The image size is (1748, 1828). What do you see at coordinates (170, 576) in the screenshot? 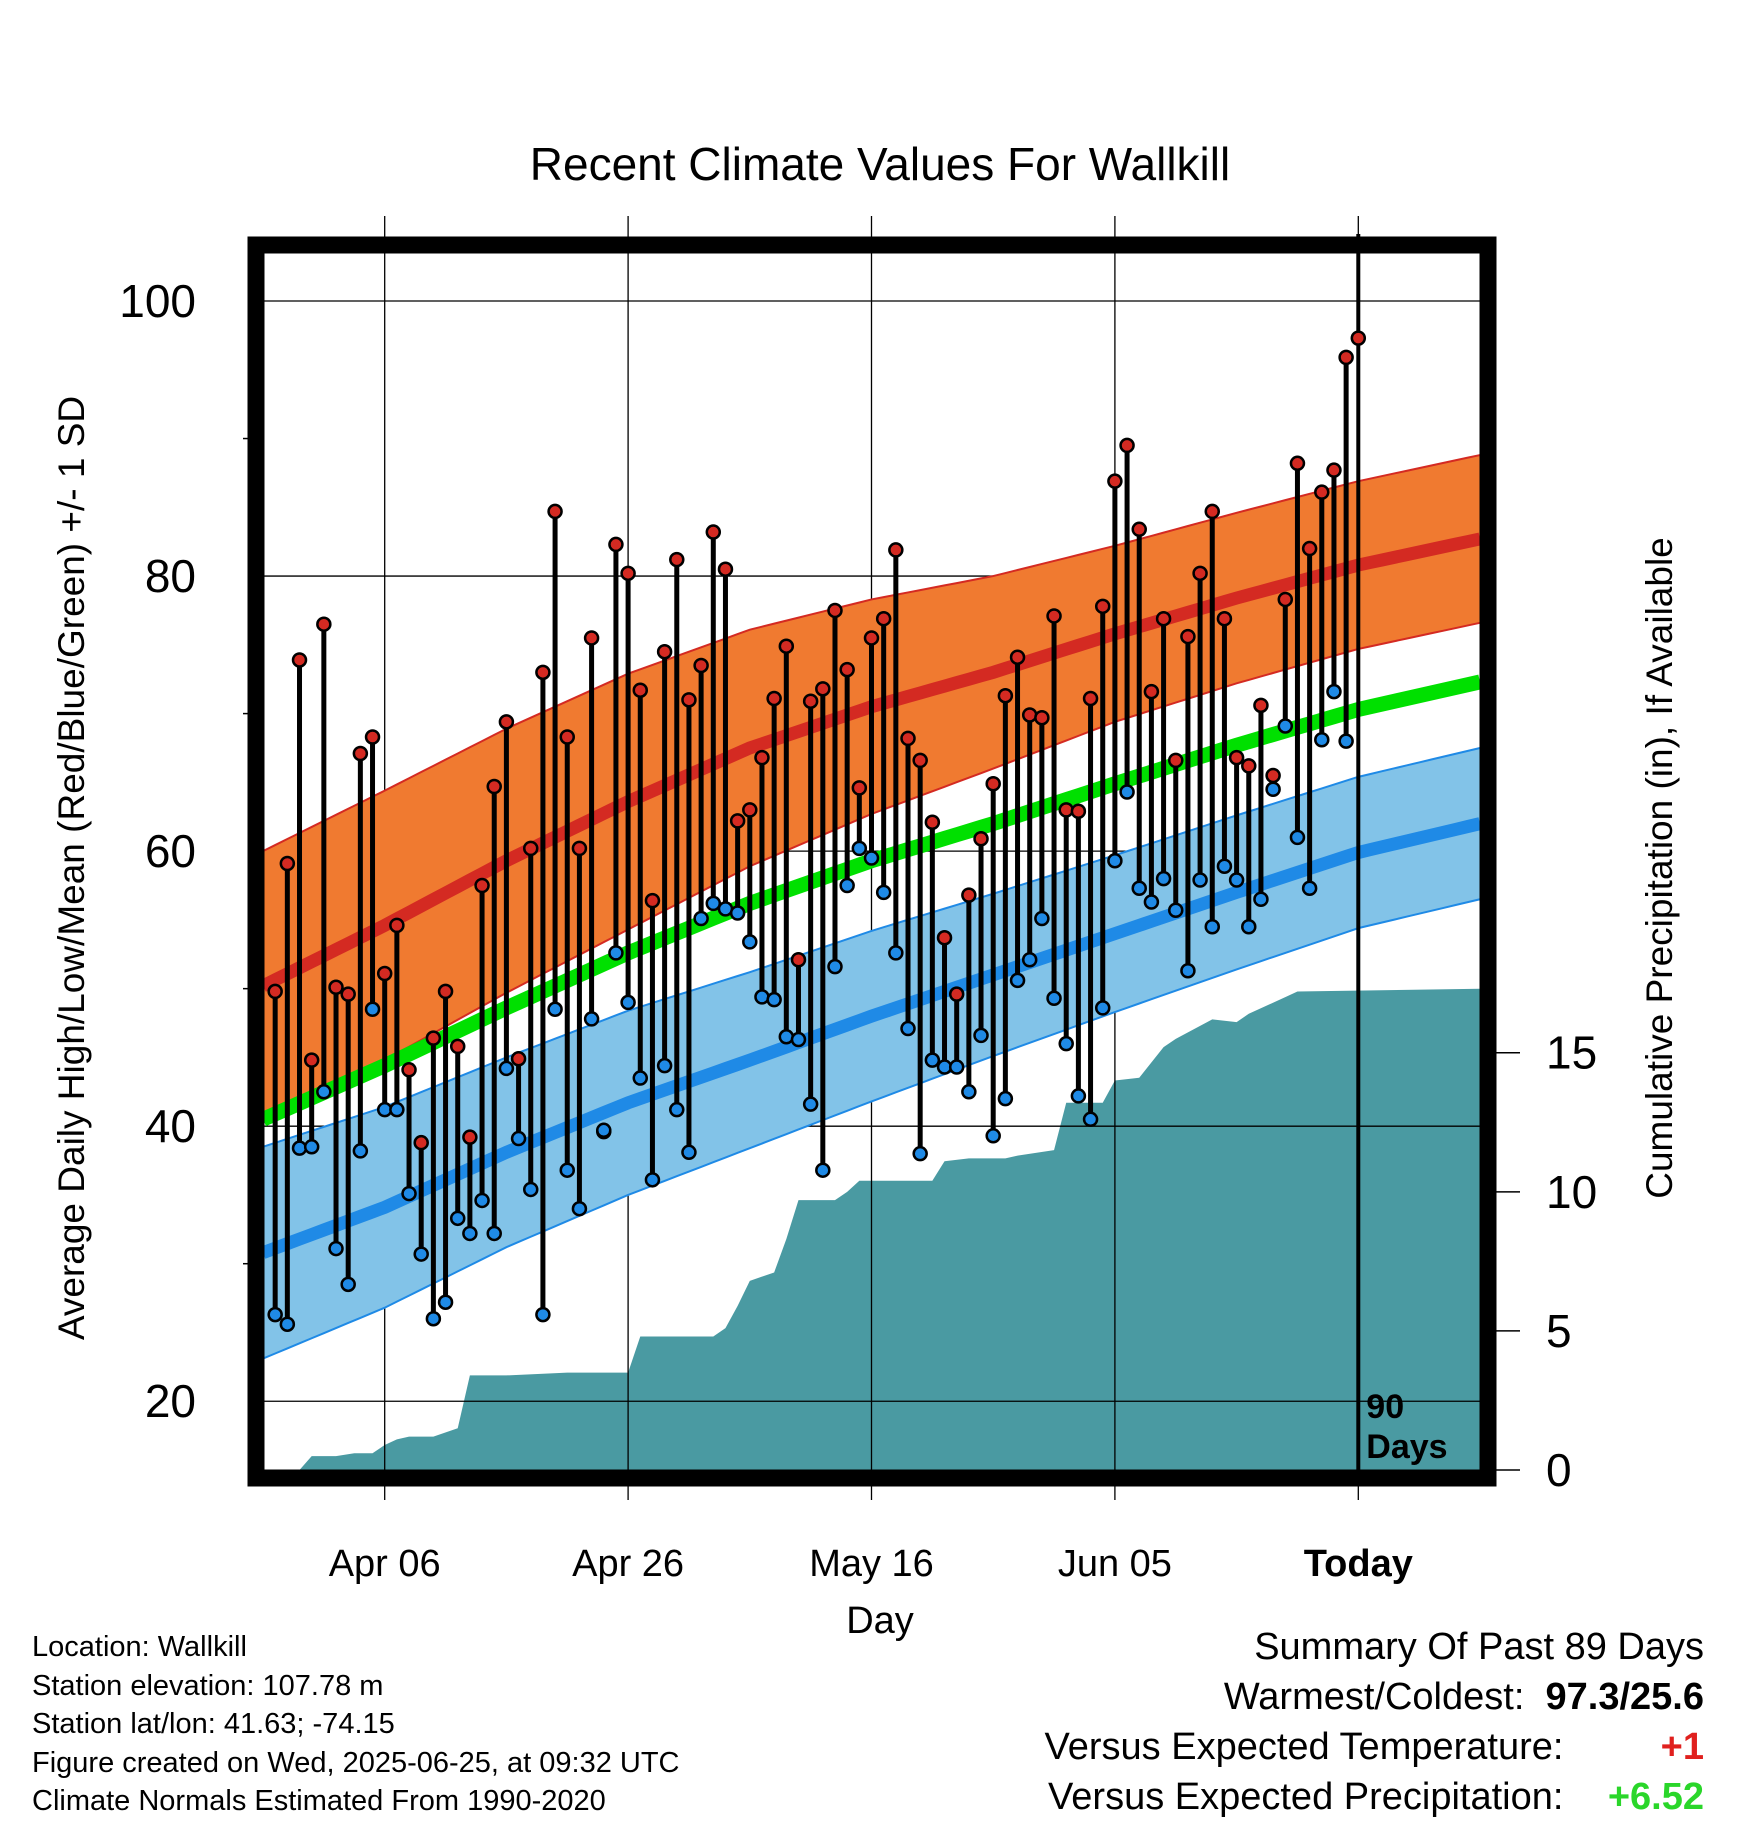
I see `y-tick-label: 80` at bounding box center [170, 576].